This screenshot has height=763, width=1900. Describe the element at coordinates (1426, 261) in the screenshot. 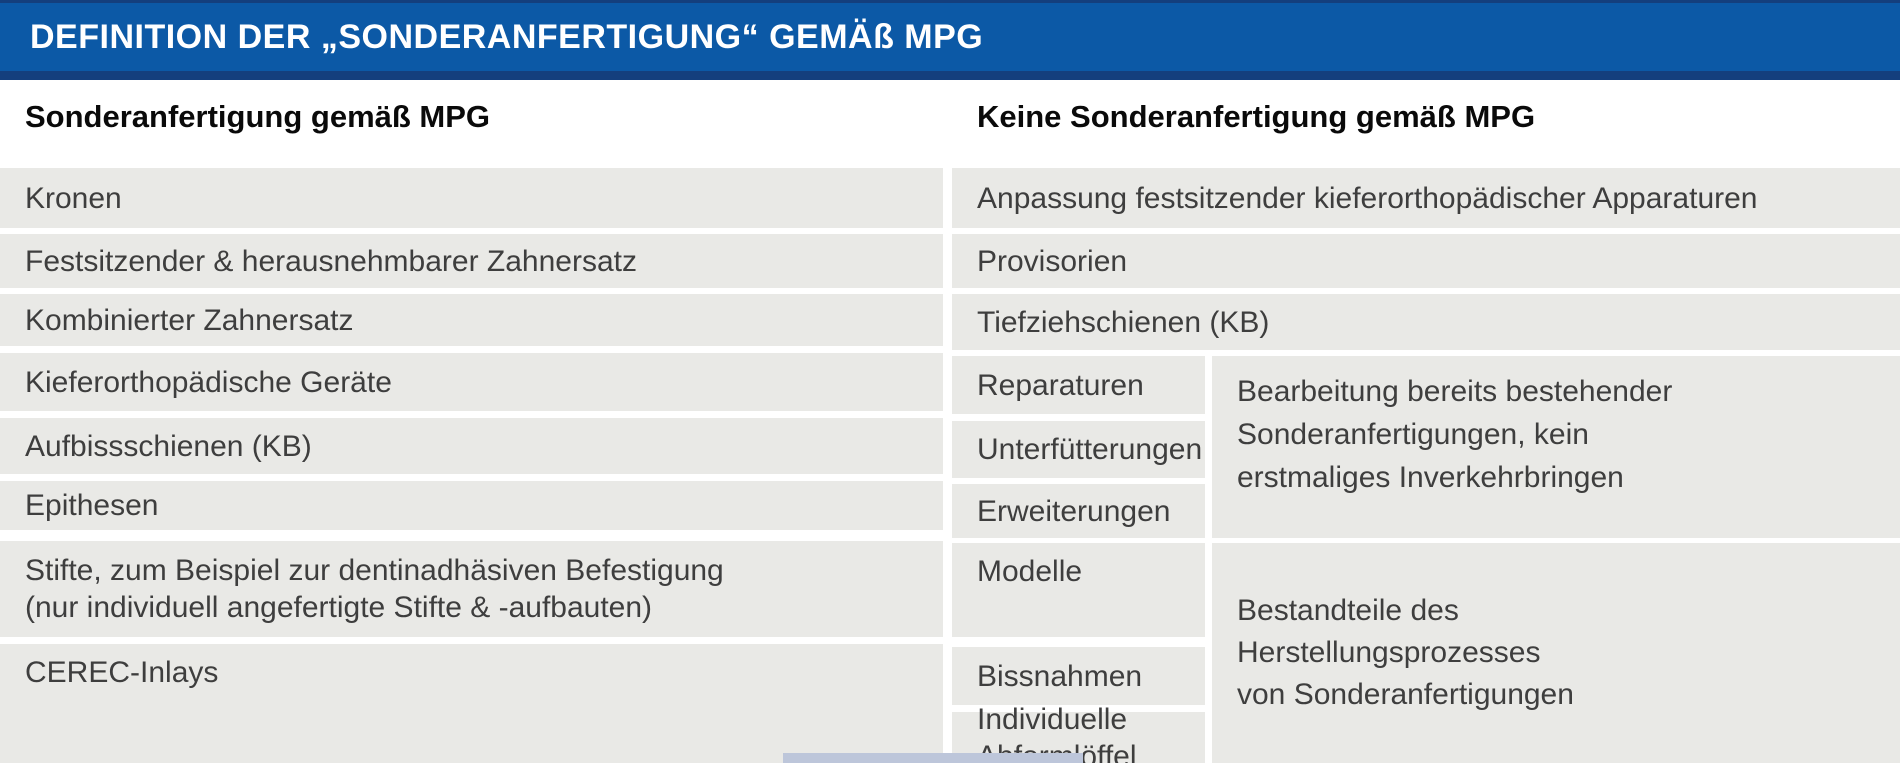

I see `table-cell-provisorien: Provisorien` at that location.